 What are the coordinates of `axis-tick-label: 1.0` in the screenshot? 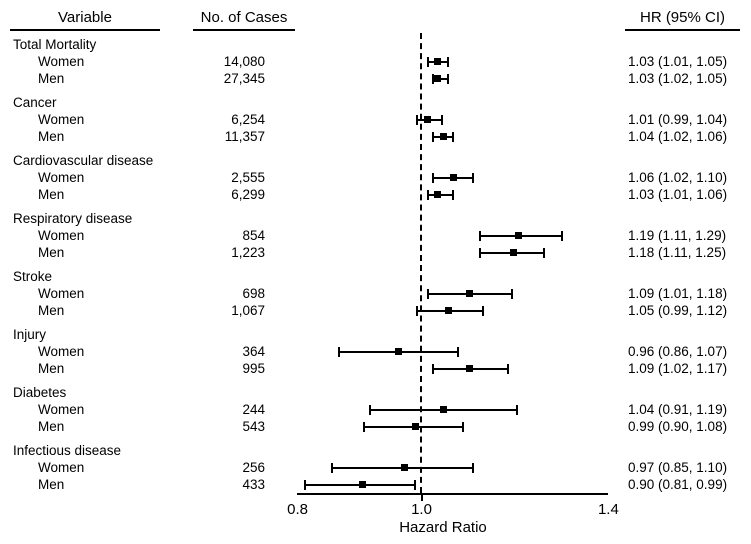 It's located at (421, 509).